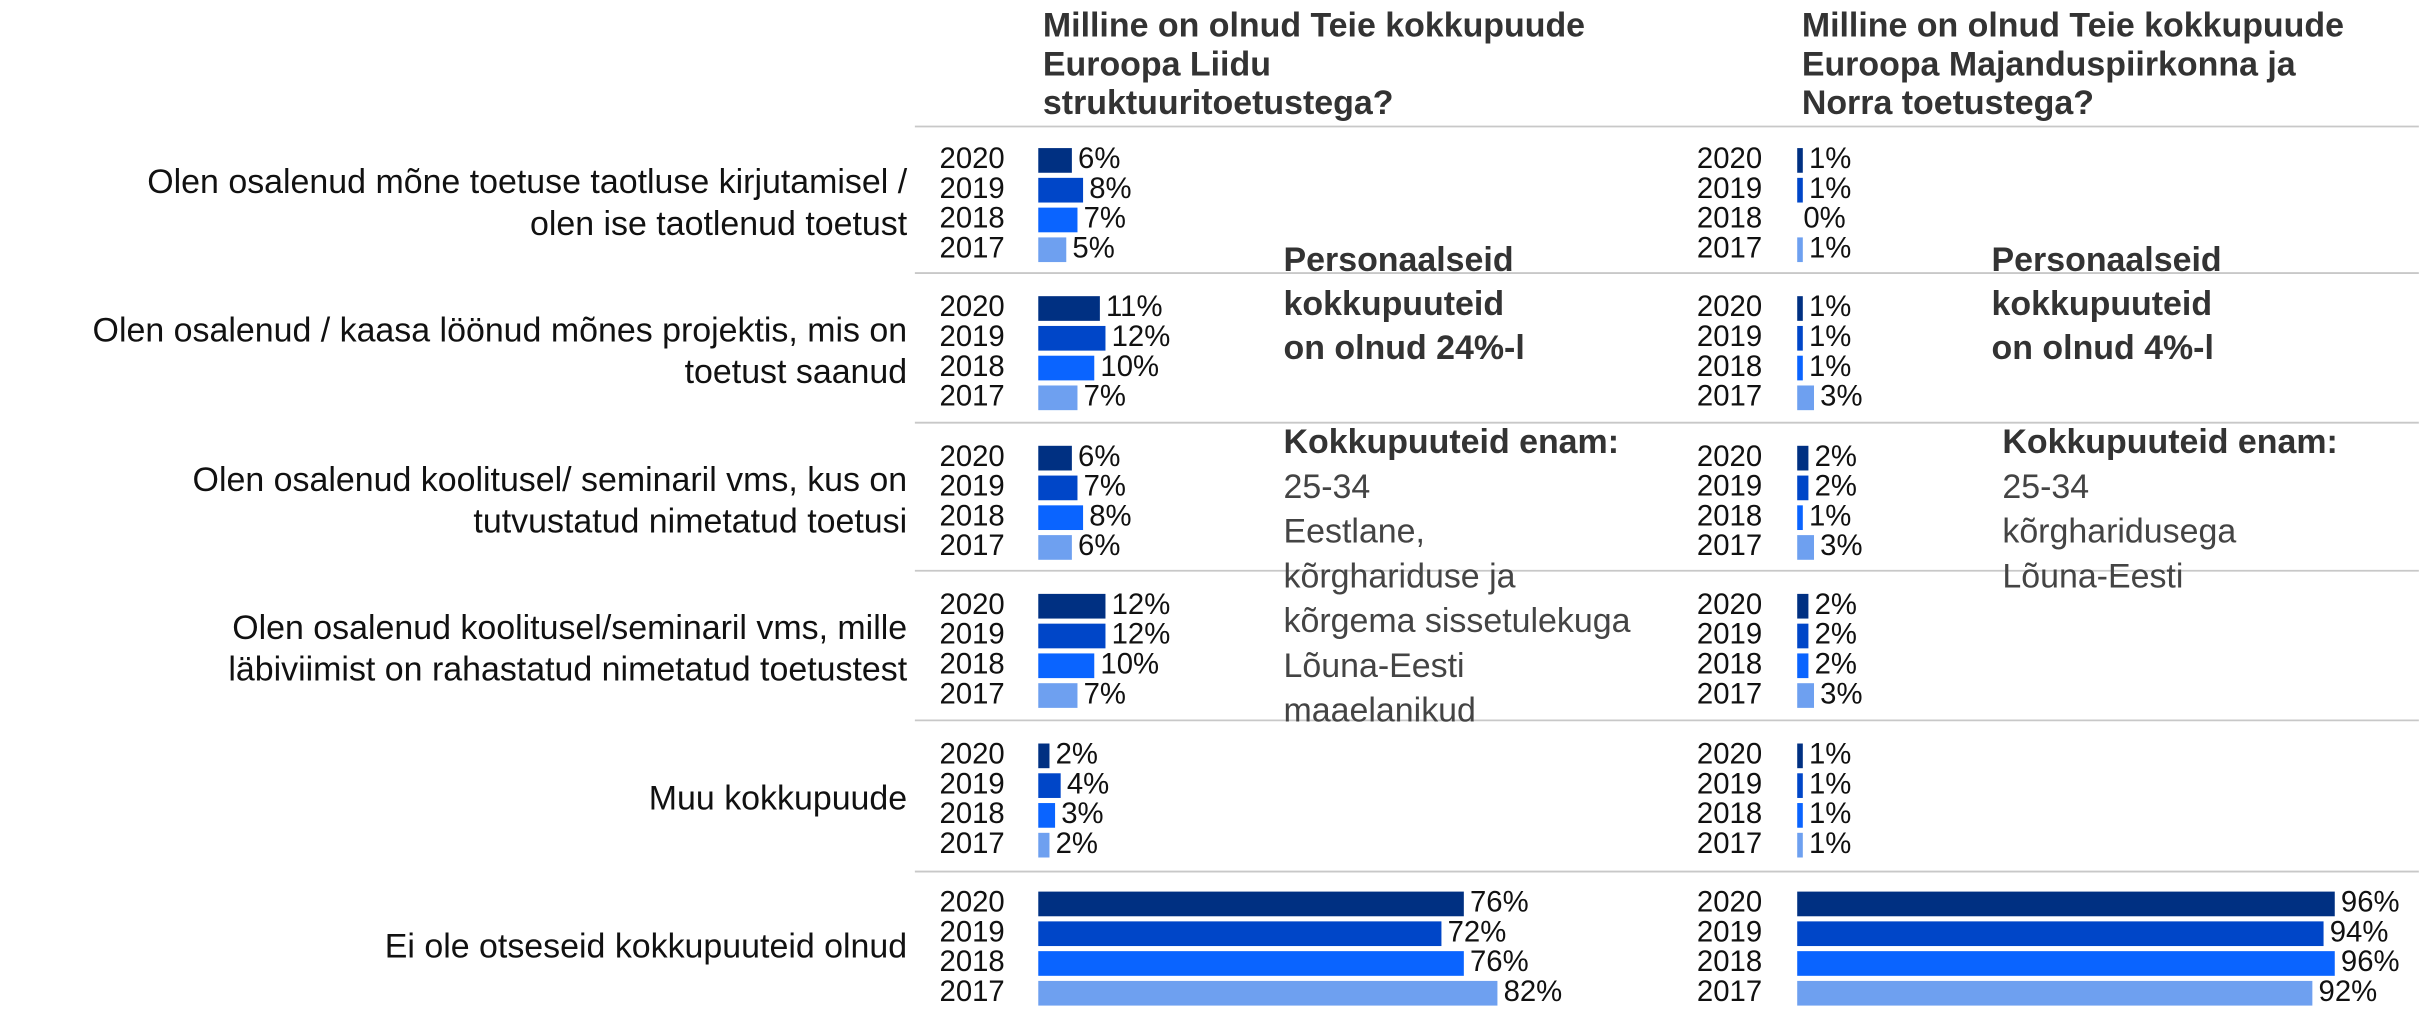  What do you see at coordinates (1451, 442) in the screenshot?
I see `annotation-heading: Kokkupuuteid enam:` at bounding box center [1451, 442].